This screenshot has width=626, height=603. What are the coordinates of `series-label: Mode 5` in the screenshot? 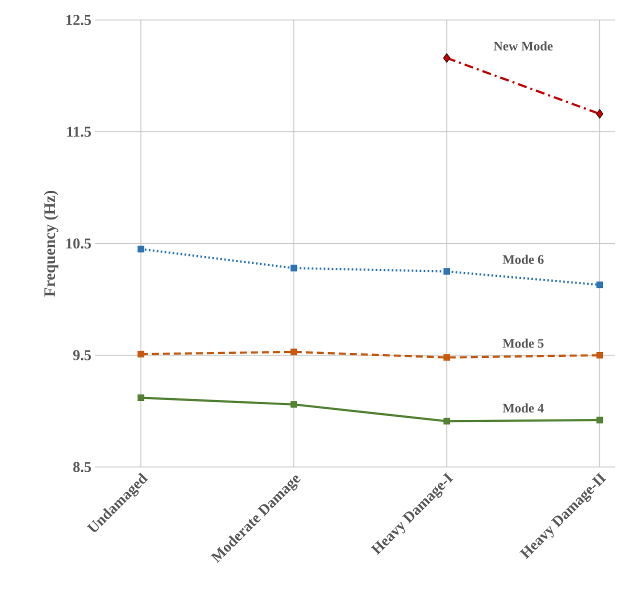 It's located at (523, 343).